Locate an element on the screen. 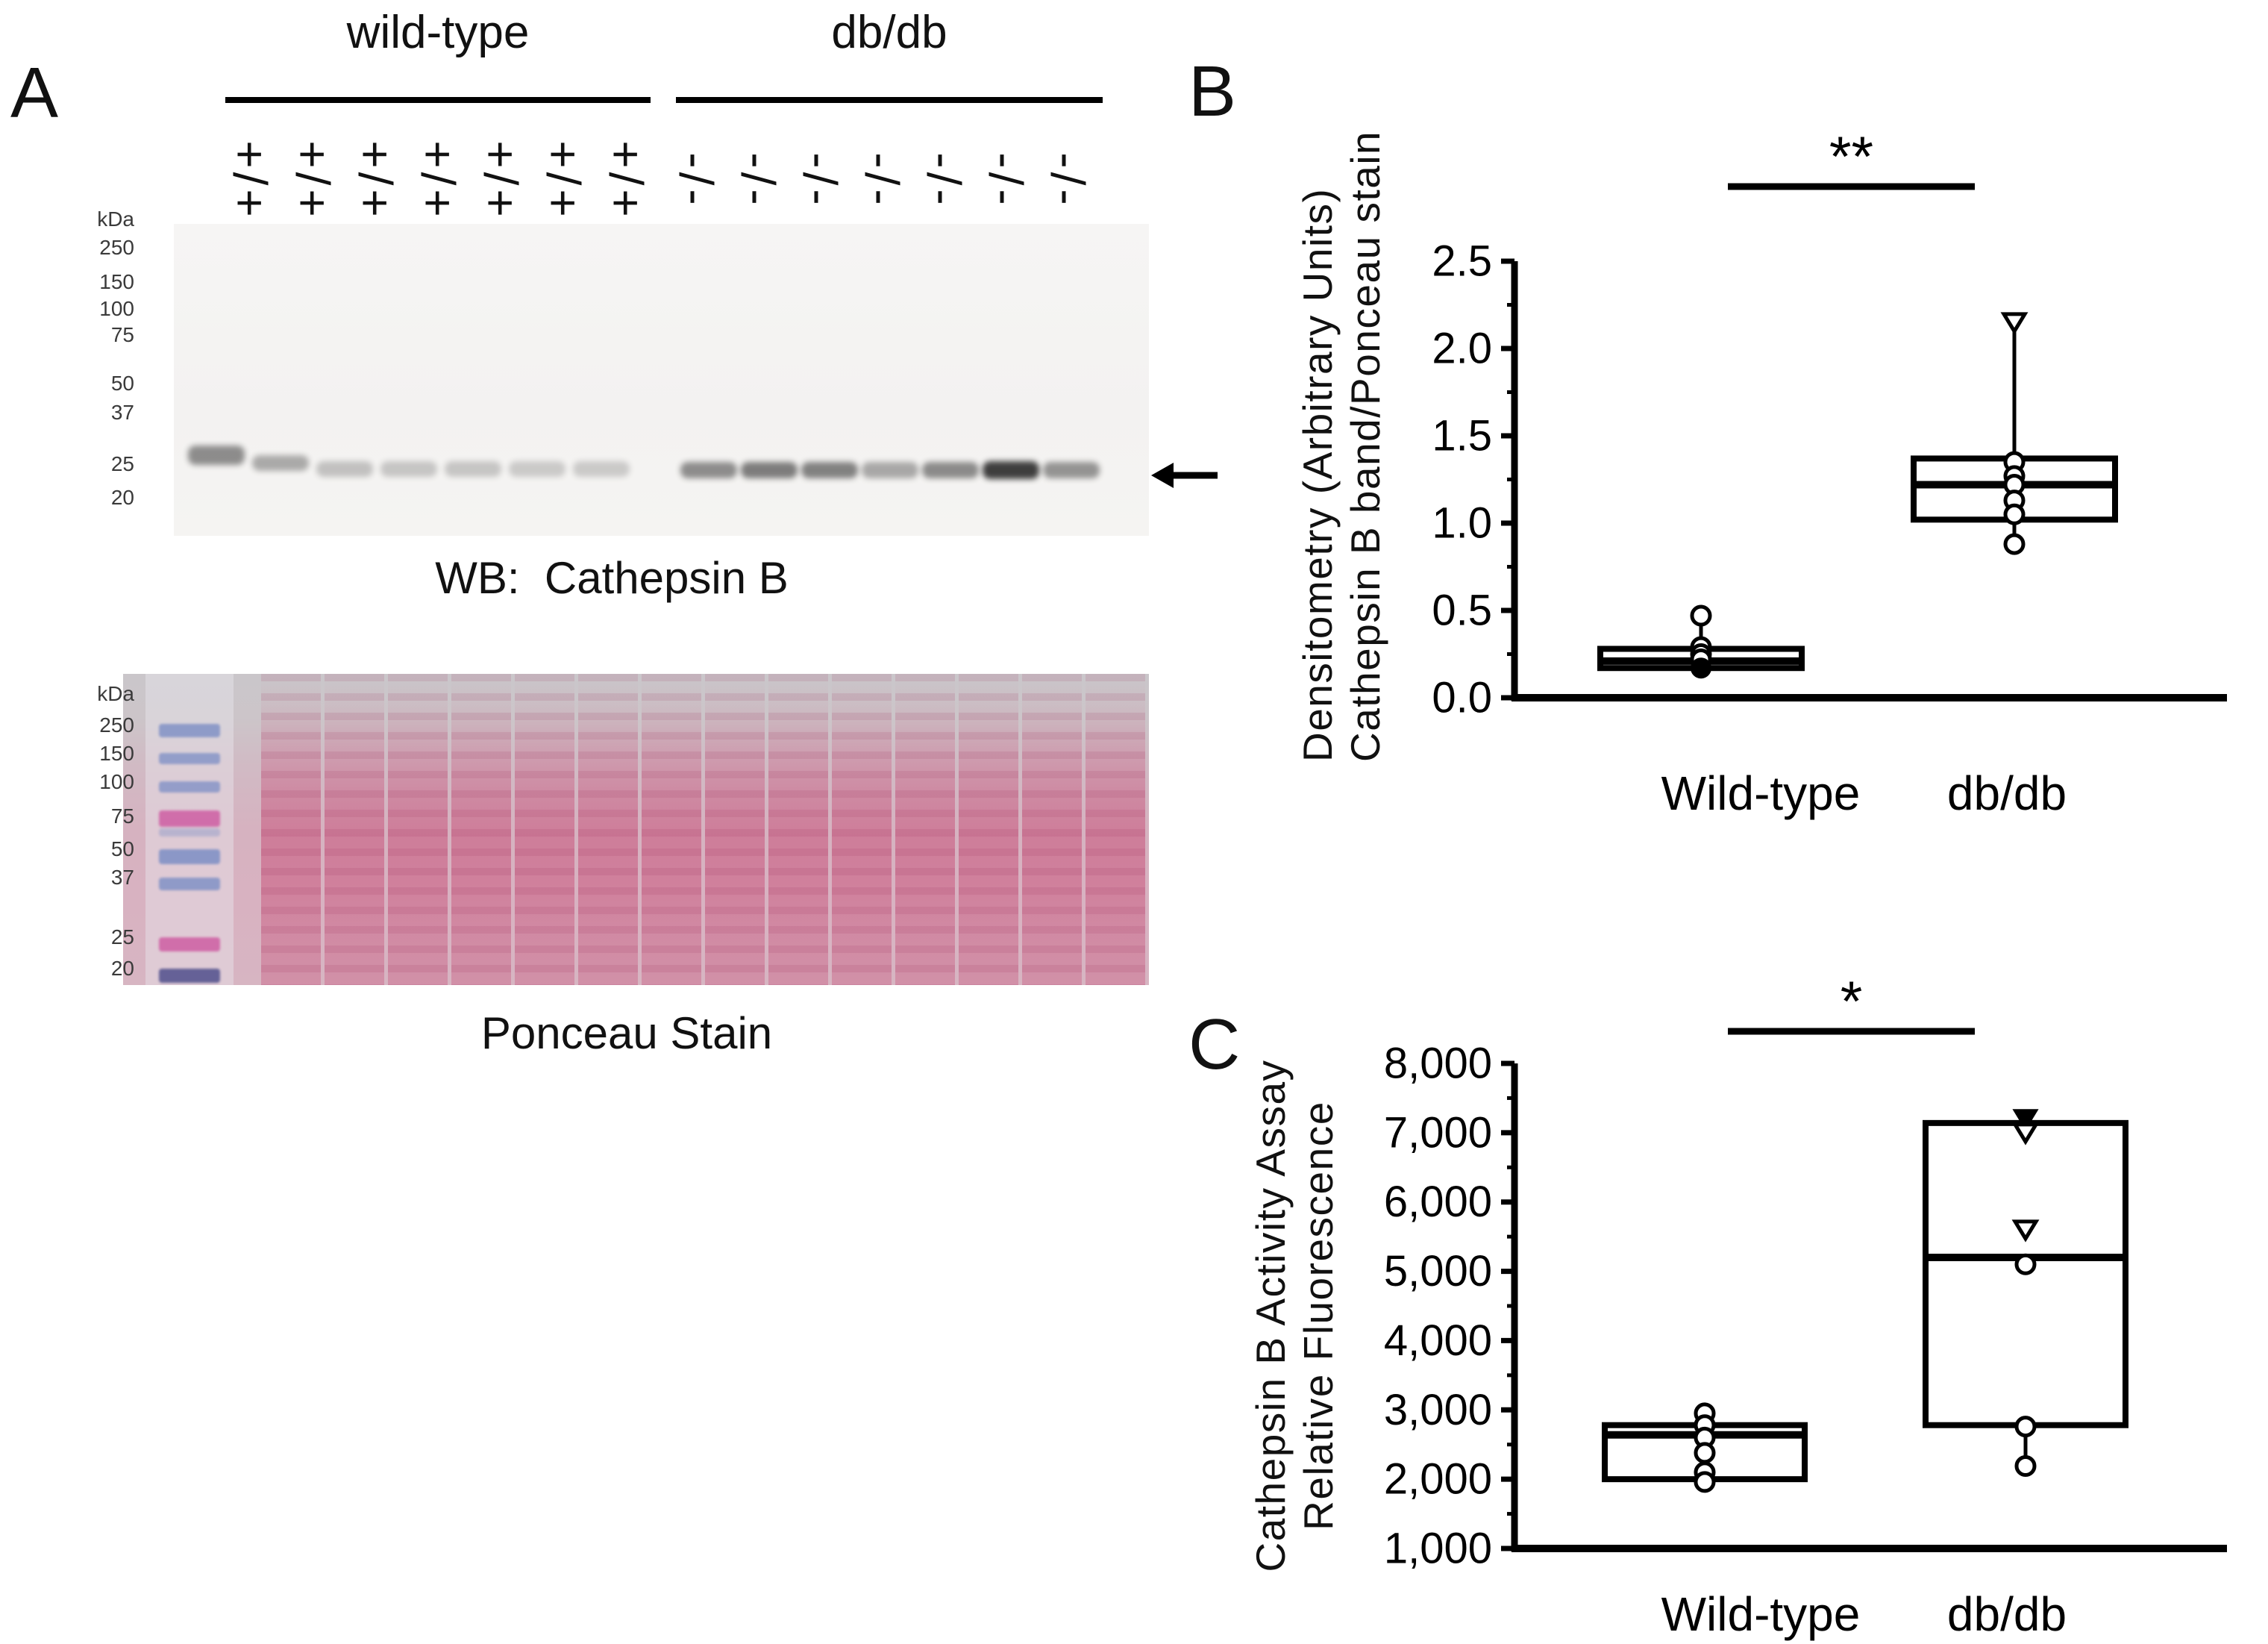 Image resolution: width=2268 pixels, height=1644 pixels. chart-c-point-db/db-4 is located at coordinates (2025, 1264).